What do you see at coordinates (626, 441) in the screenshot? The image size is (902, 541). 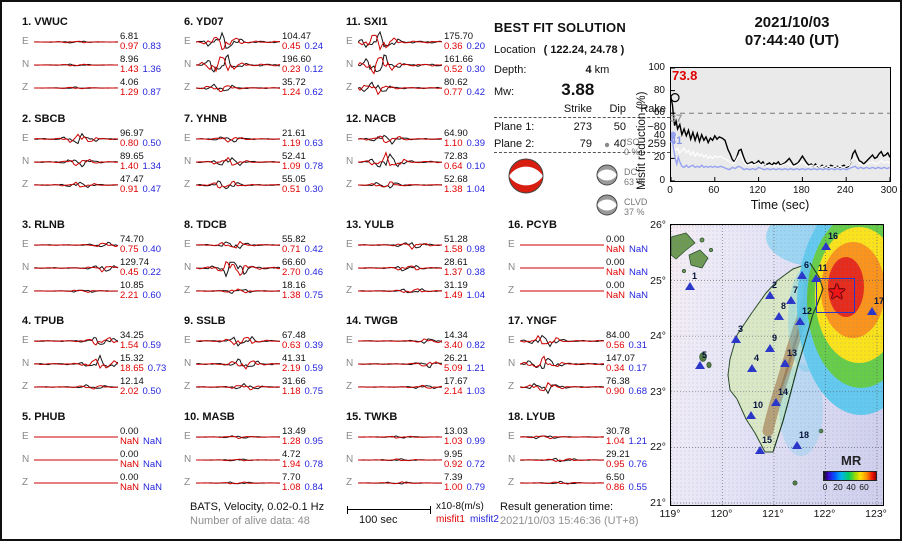 I see `misfit-values: 1.04 1.21` at bounding box center [626, 441].